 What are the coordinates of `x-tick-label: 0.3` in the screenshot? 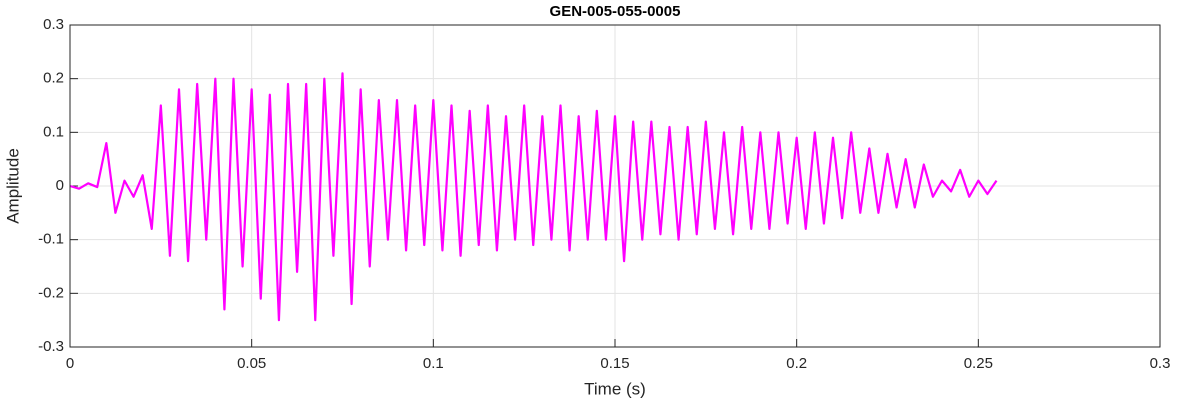 It's located at (1160, 363).